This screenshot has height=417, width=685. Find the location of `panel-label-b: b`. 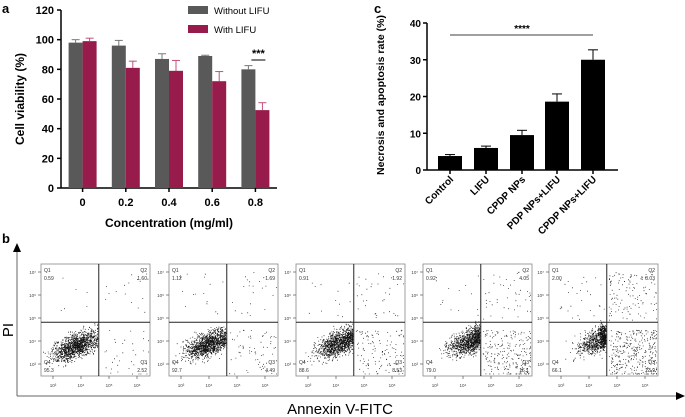

panel-label-b: b is located at coordinates (6, 238).